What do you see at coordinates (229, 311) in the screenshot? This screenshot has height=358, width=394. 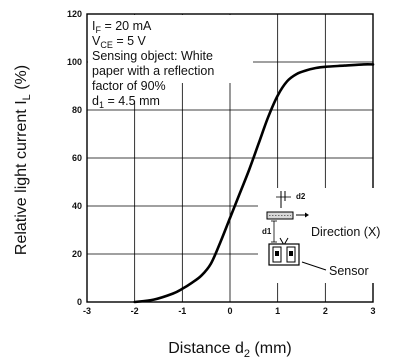 I see `x-tick-label: 0` at bounding box center [229, 311].